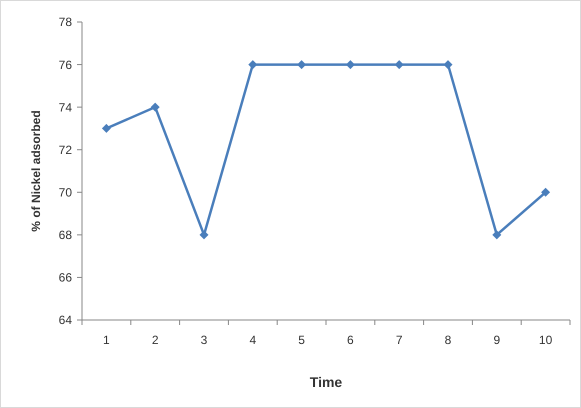  Describe the element at coordinates (65, 192) in the screenshot. I see `y-tick-label: 70` at that location.